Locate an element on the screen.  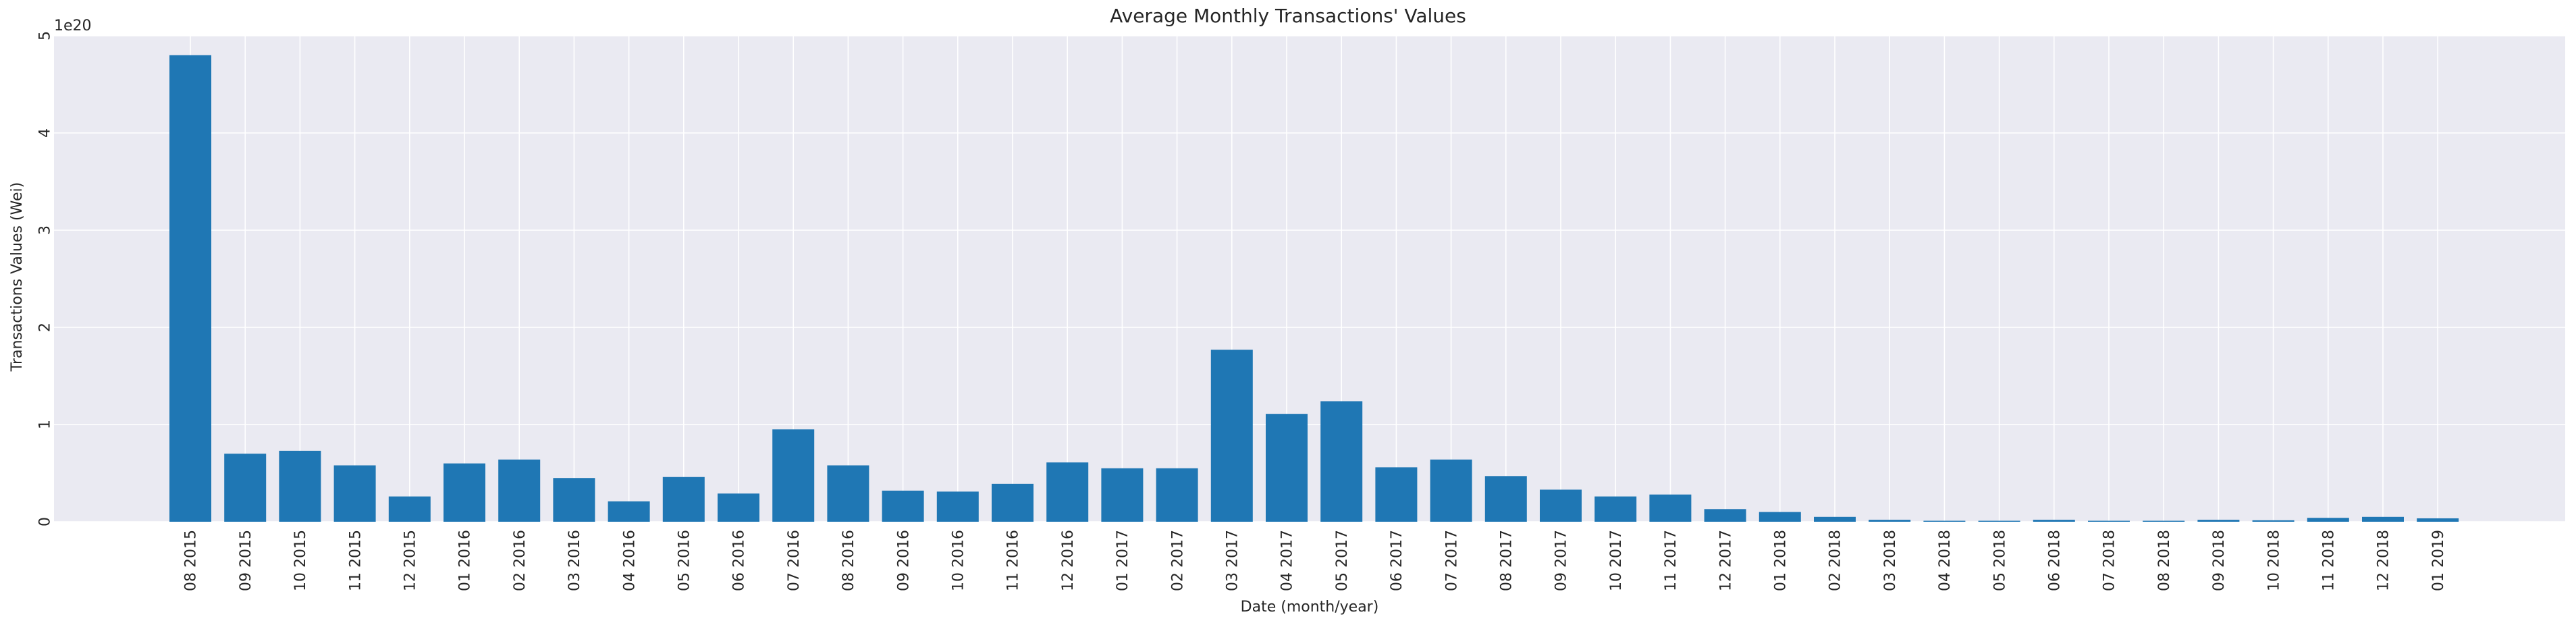
bar-01-2019 is located at coordinates (2438, 520).